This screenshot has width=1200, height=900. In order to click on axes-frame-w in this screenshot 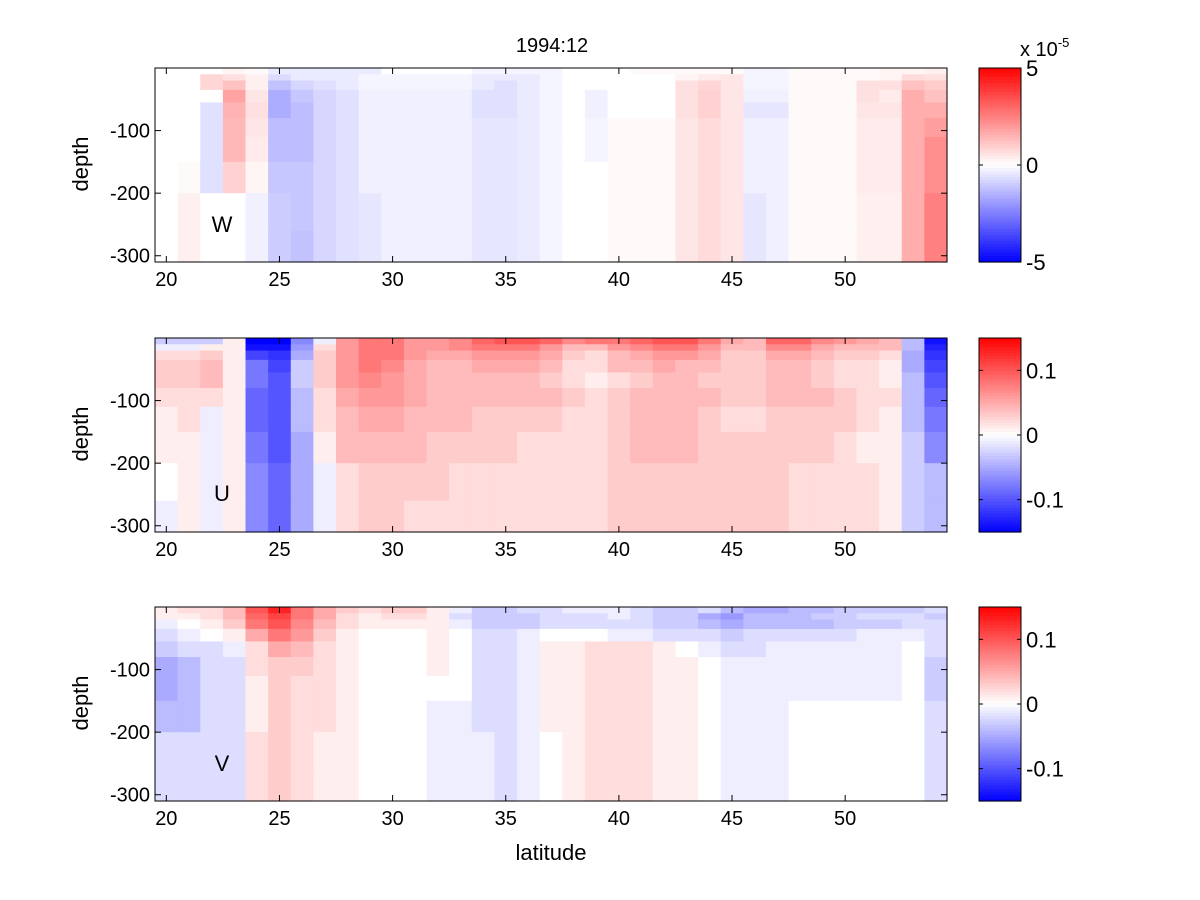, I will do `click(551, 165)`.